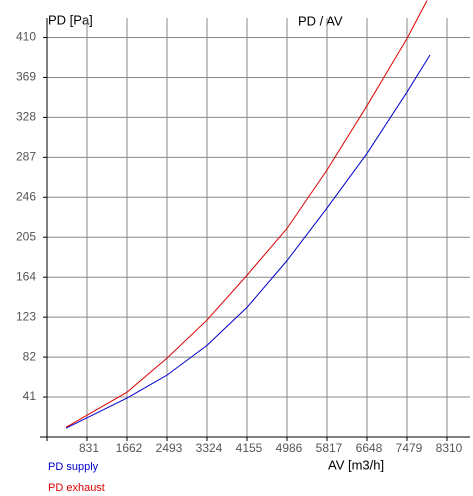 The width and height of the screenshot is (473, 496). Describe the element at coordinates (30, 356) in the screenshot. I see `y-tick-label: 82` at that location.